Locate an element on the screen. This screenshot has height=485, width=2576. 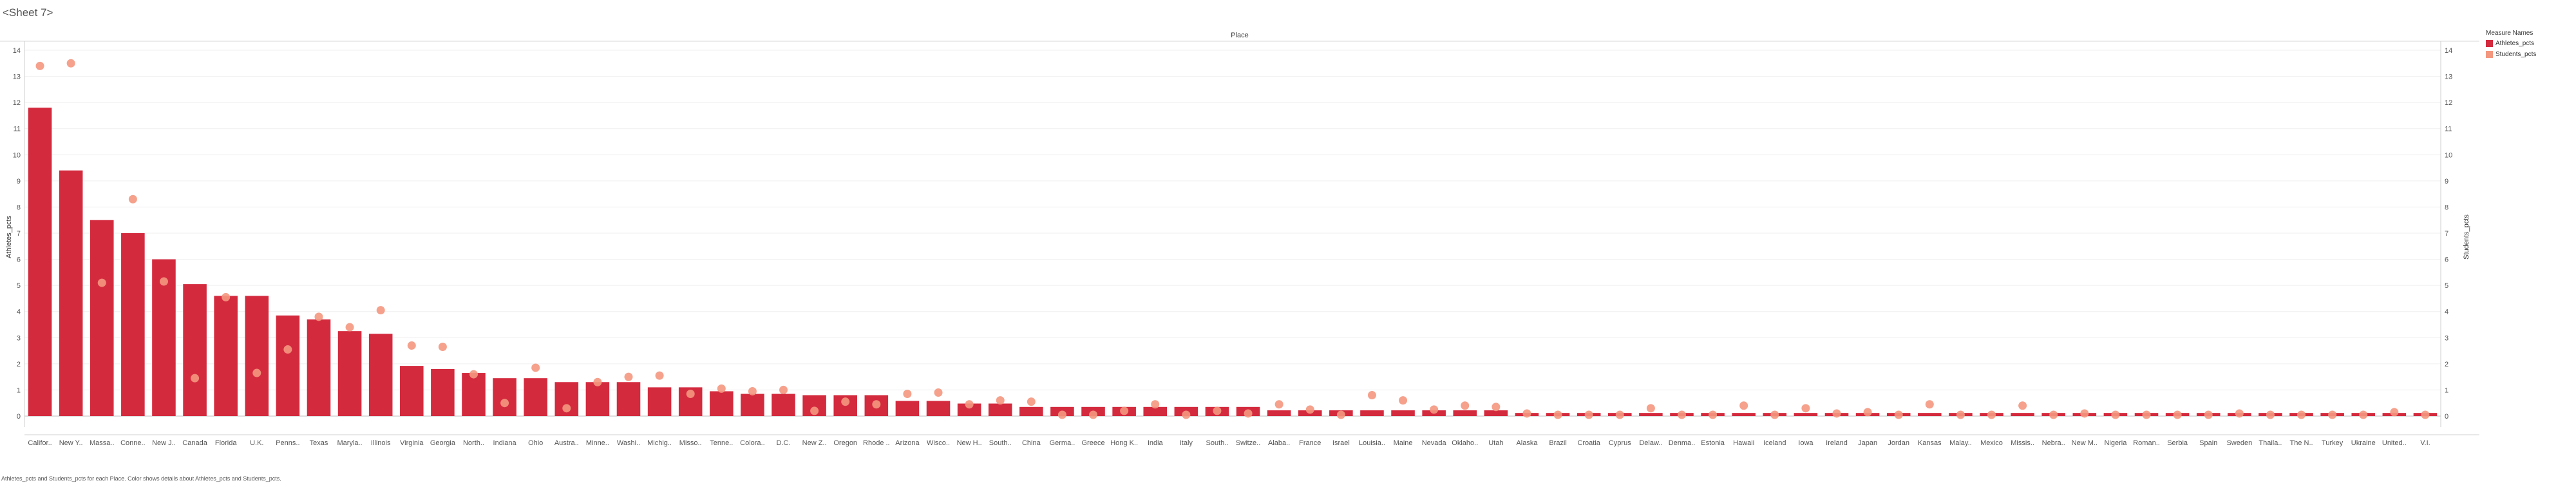
legend-item-athletes: Athletes_pcts is located at coordinates (2511, 43).